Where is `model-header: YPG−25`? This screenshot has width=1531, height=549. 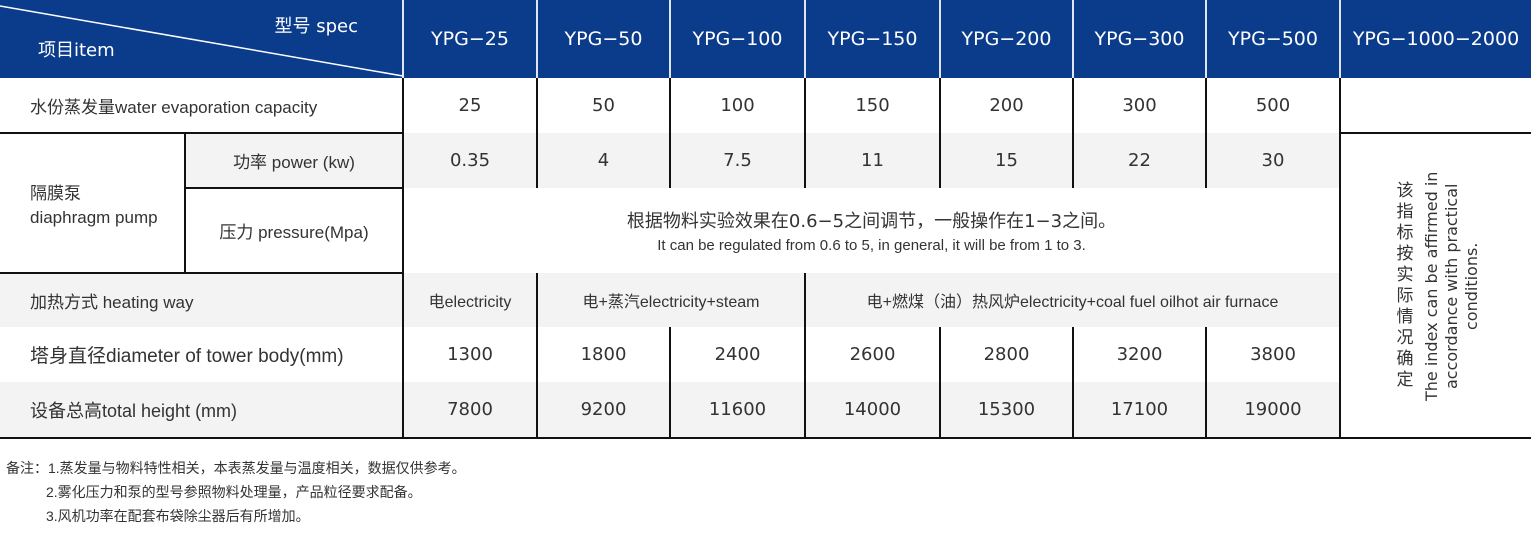
model-header: YPG−25 is located at coordinates (469, 39).